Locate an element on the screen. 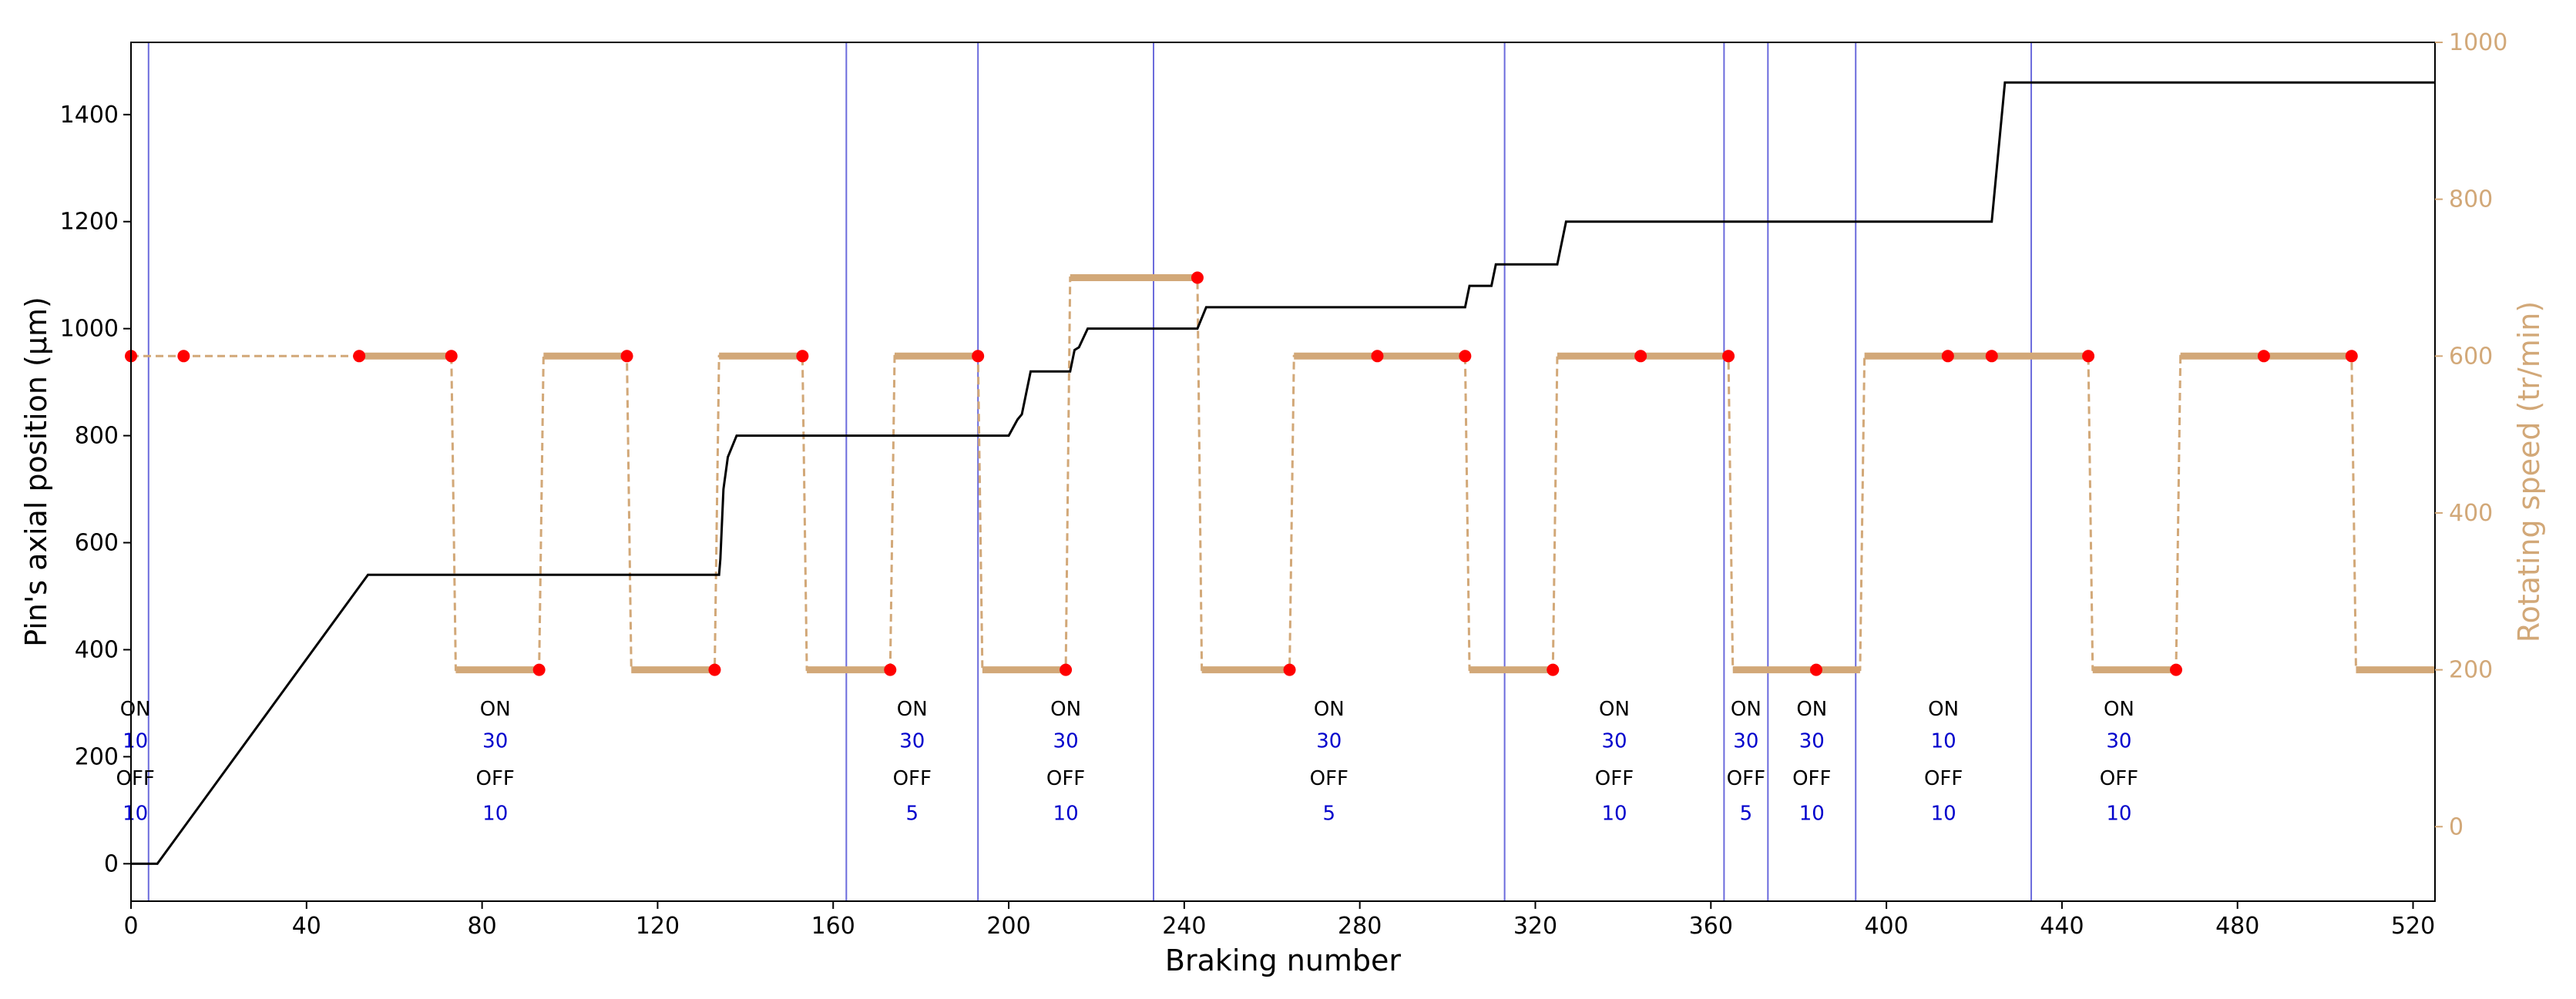 The image size is (2576, 999). x-tick-label: 280 is located at coordinates (1360, 926).